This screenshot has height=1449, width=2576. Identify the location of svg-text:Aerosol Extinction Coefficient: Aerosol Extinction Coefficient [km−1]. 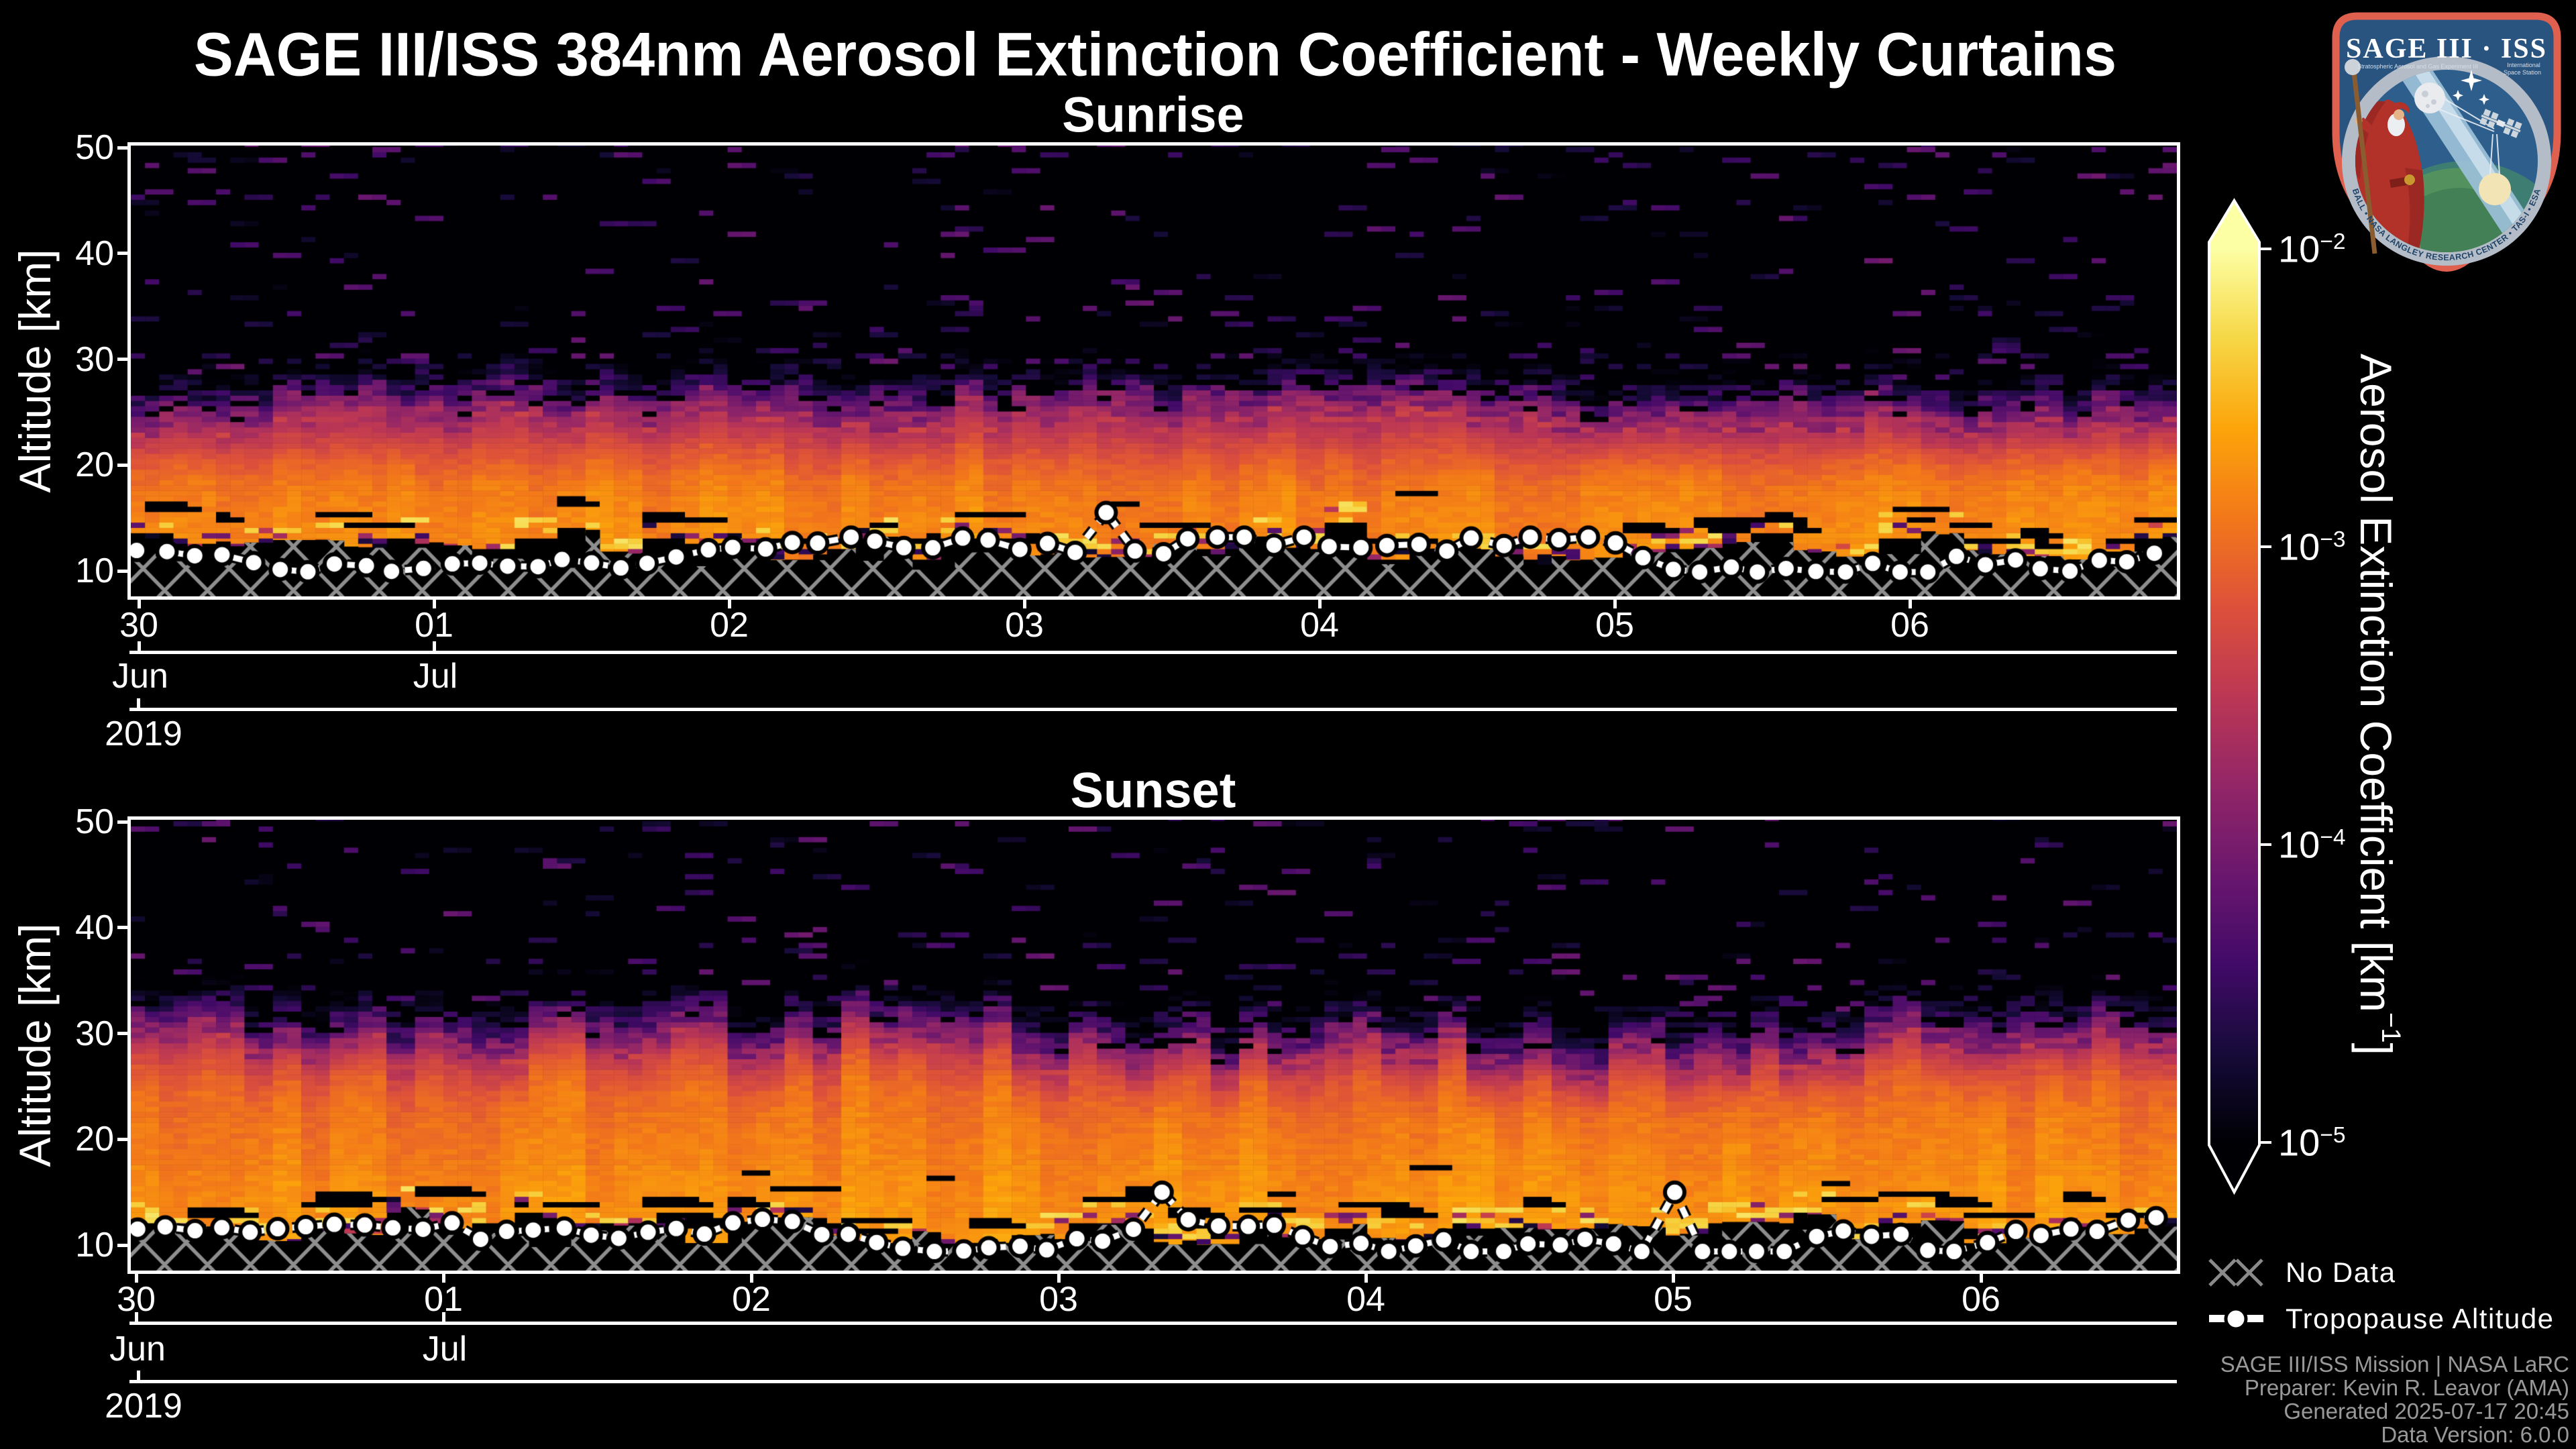
(2378, 704).